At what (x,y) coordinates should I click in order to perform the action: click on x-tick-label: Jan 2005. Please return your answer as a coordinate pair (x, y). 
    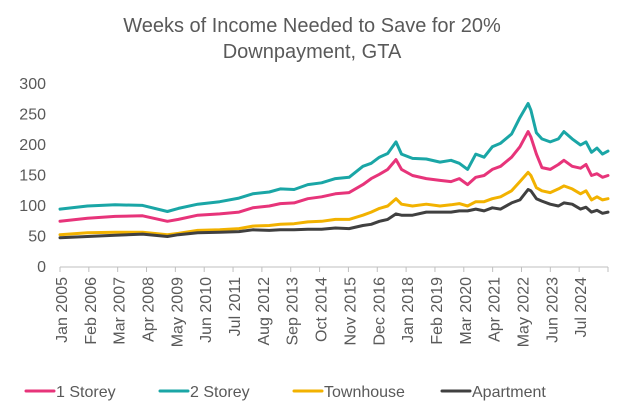
    Looking at the image, I should click on (62, 310).